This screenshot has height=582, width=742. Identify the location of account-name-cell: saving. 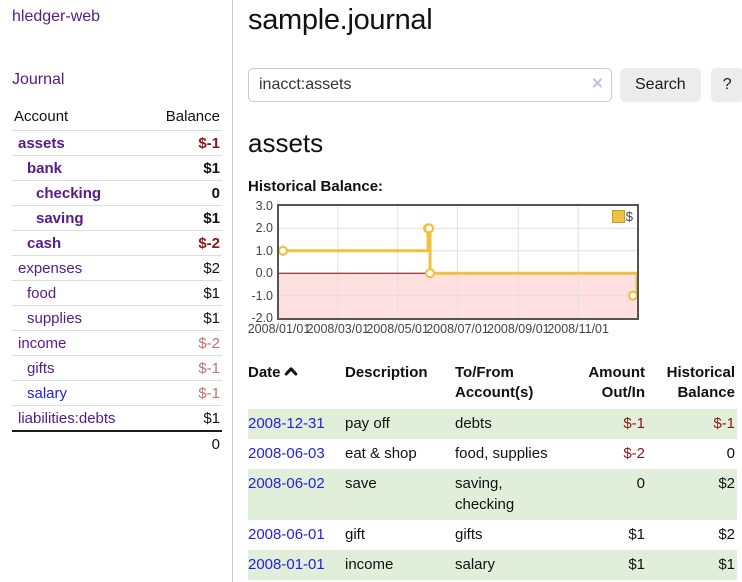
(79, 218).